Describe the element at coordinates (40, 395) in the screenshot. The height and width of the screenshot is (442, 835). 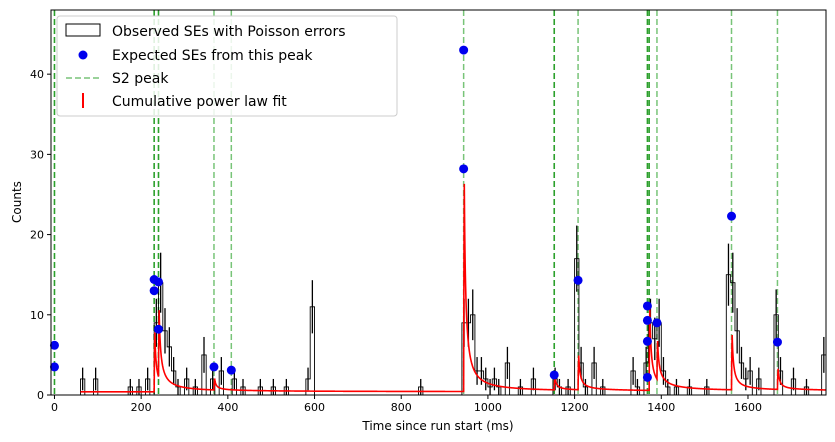
I see `y-tick-label: 0` at that location.